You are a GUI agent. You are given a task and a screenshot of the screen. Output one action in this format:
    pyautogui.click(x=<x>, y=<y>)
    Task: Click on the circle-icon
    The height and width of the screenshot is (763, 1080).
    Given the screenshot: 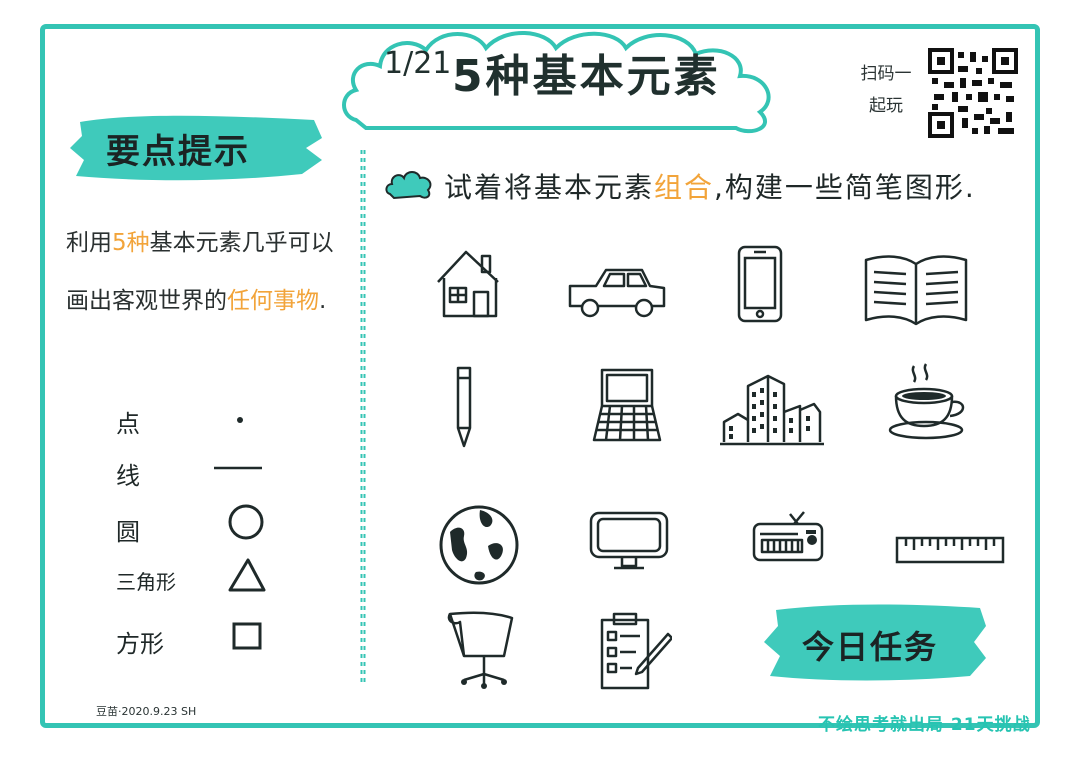 What is the action you would take?
    pyautogui.click(x=246, y=522)
    